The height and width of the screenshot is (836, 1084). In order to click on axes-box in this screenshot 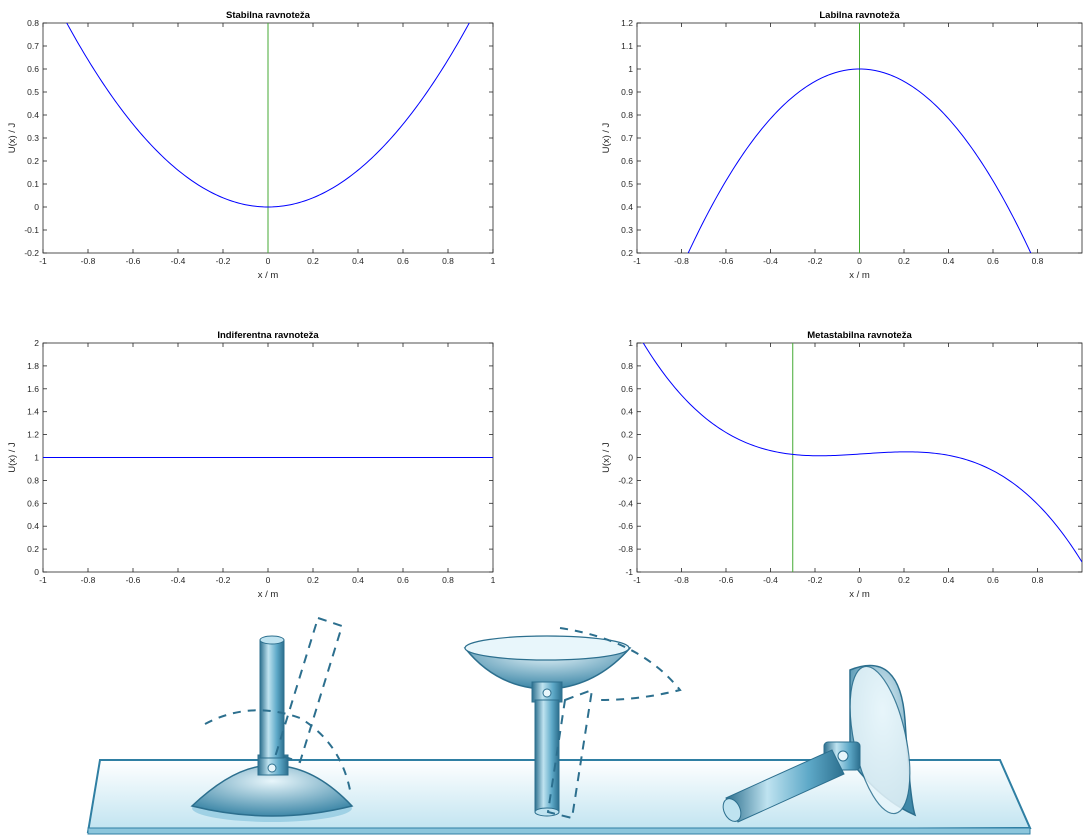, I will do `click(859, 457)`.